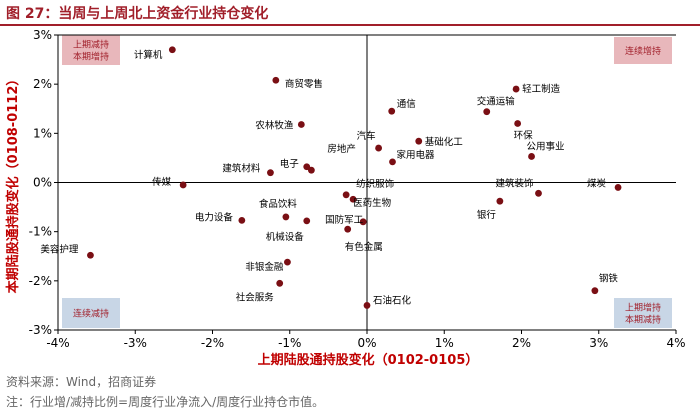 The image size is (700, 414). What do you see at coordinates (496, 102) in the screenshot?
I see `data-point-label: 交通运输` at bounding box center [496, 102].